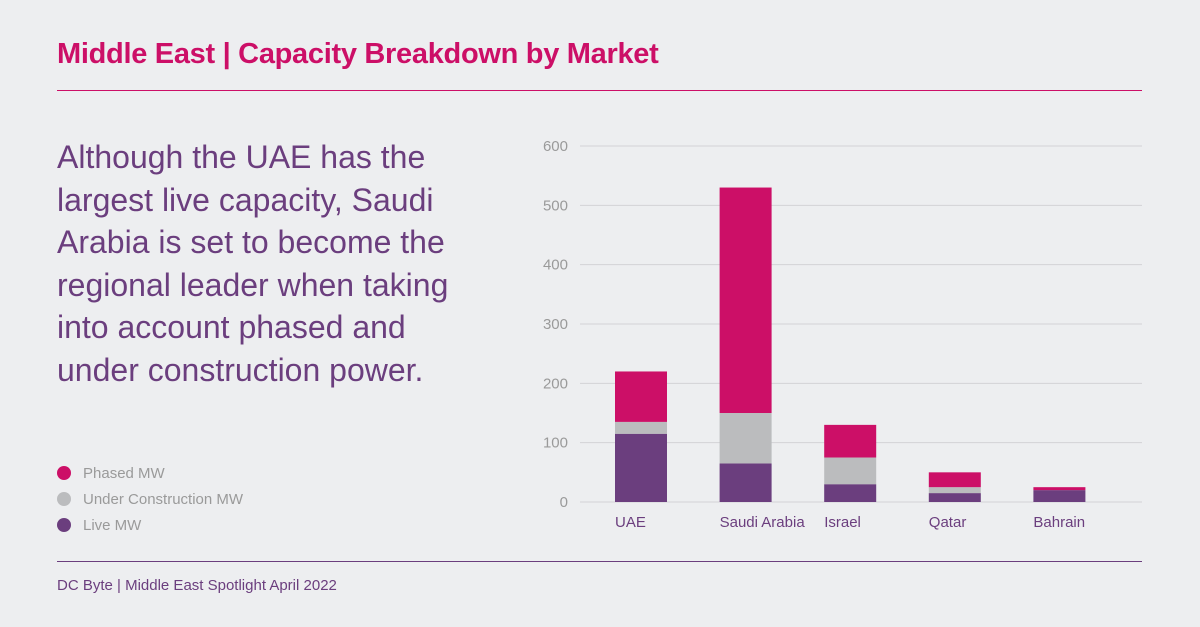  I want to click on legend-item: Phased MW, so click(150, 473).